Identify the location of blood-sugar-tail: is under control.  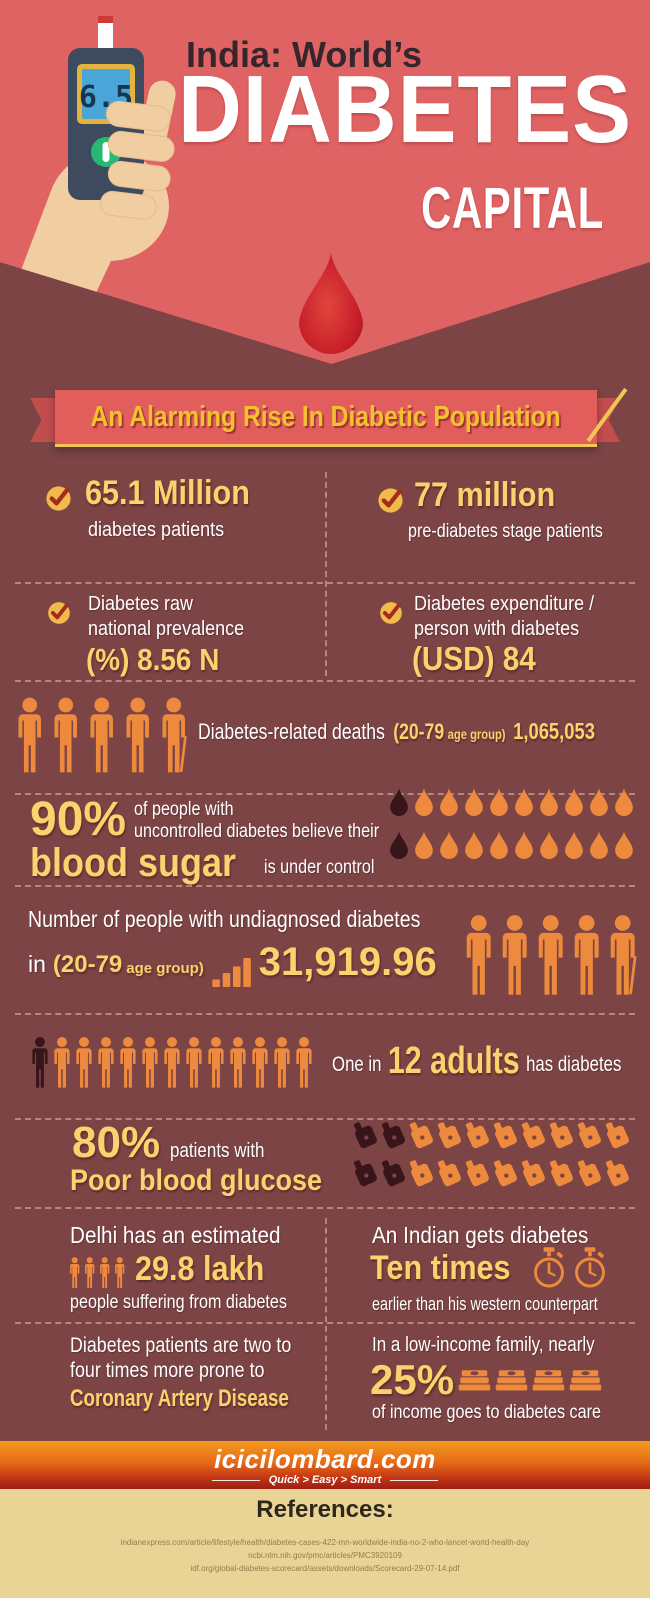
(319, 867).